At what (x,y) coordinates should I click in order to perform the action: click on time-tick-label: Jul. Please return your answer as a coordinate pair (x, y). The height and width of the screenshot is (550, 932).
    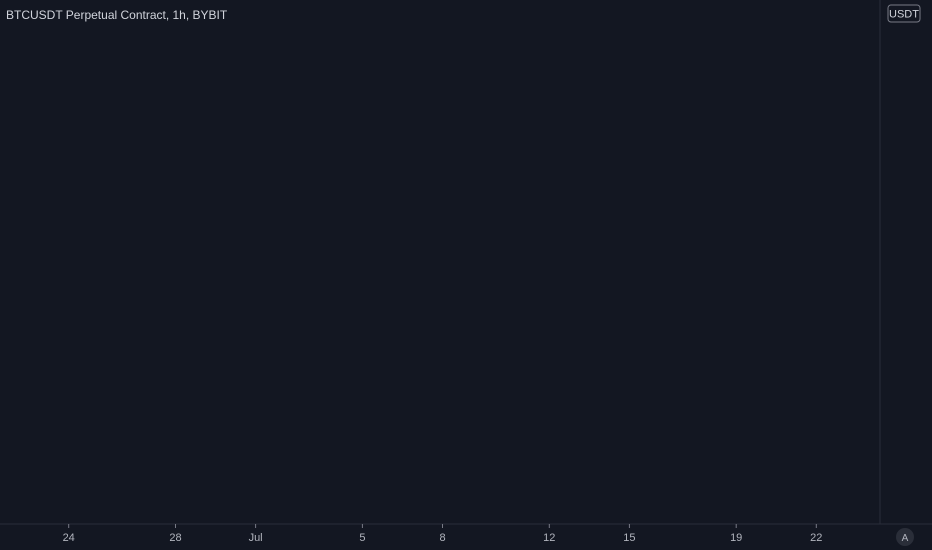
    Looking at the image, I should click on (256, 538).